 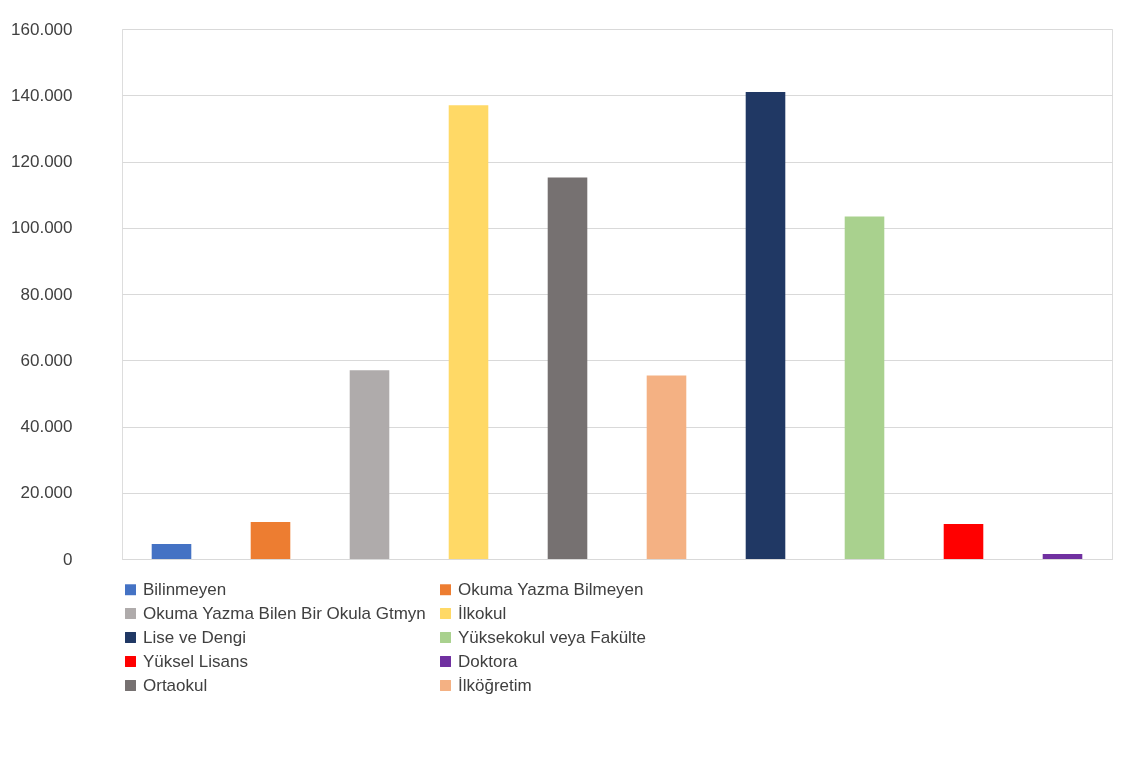 I want to click on legend-label: Yüksel Lisans, so click(x=195, y=661).